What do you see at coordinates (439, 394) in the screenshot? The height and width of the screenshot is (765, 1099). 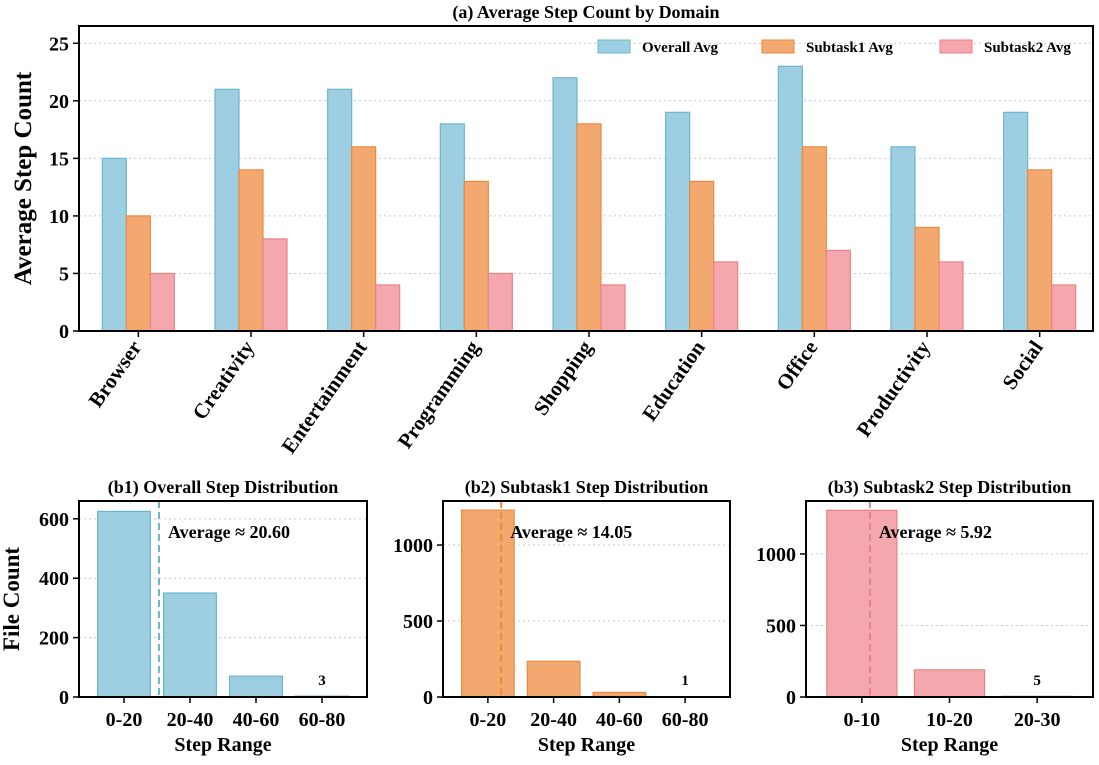 I see `category-label-programming: Programming` at bounding box center [439, 394].